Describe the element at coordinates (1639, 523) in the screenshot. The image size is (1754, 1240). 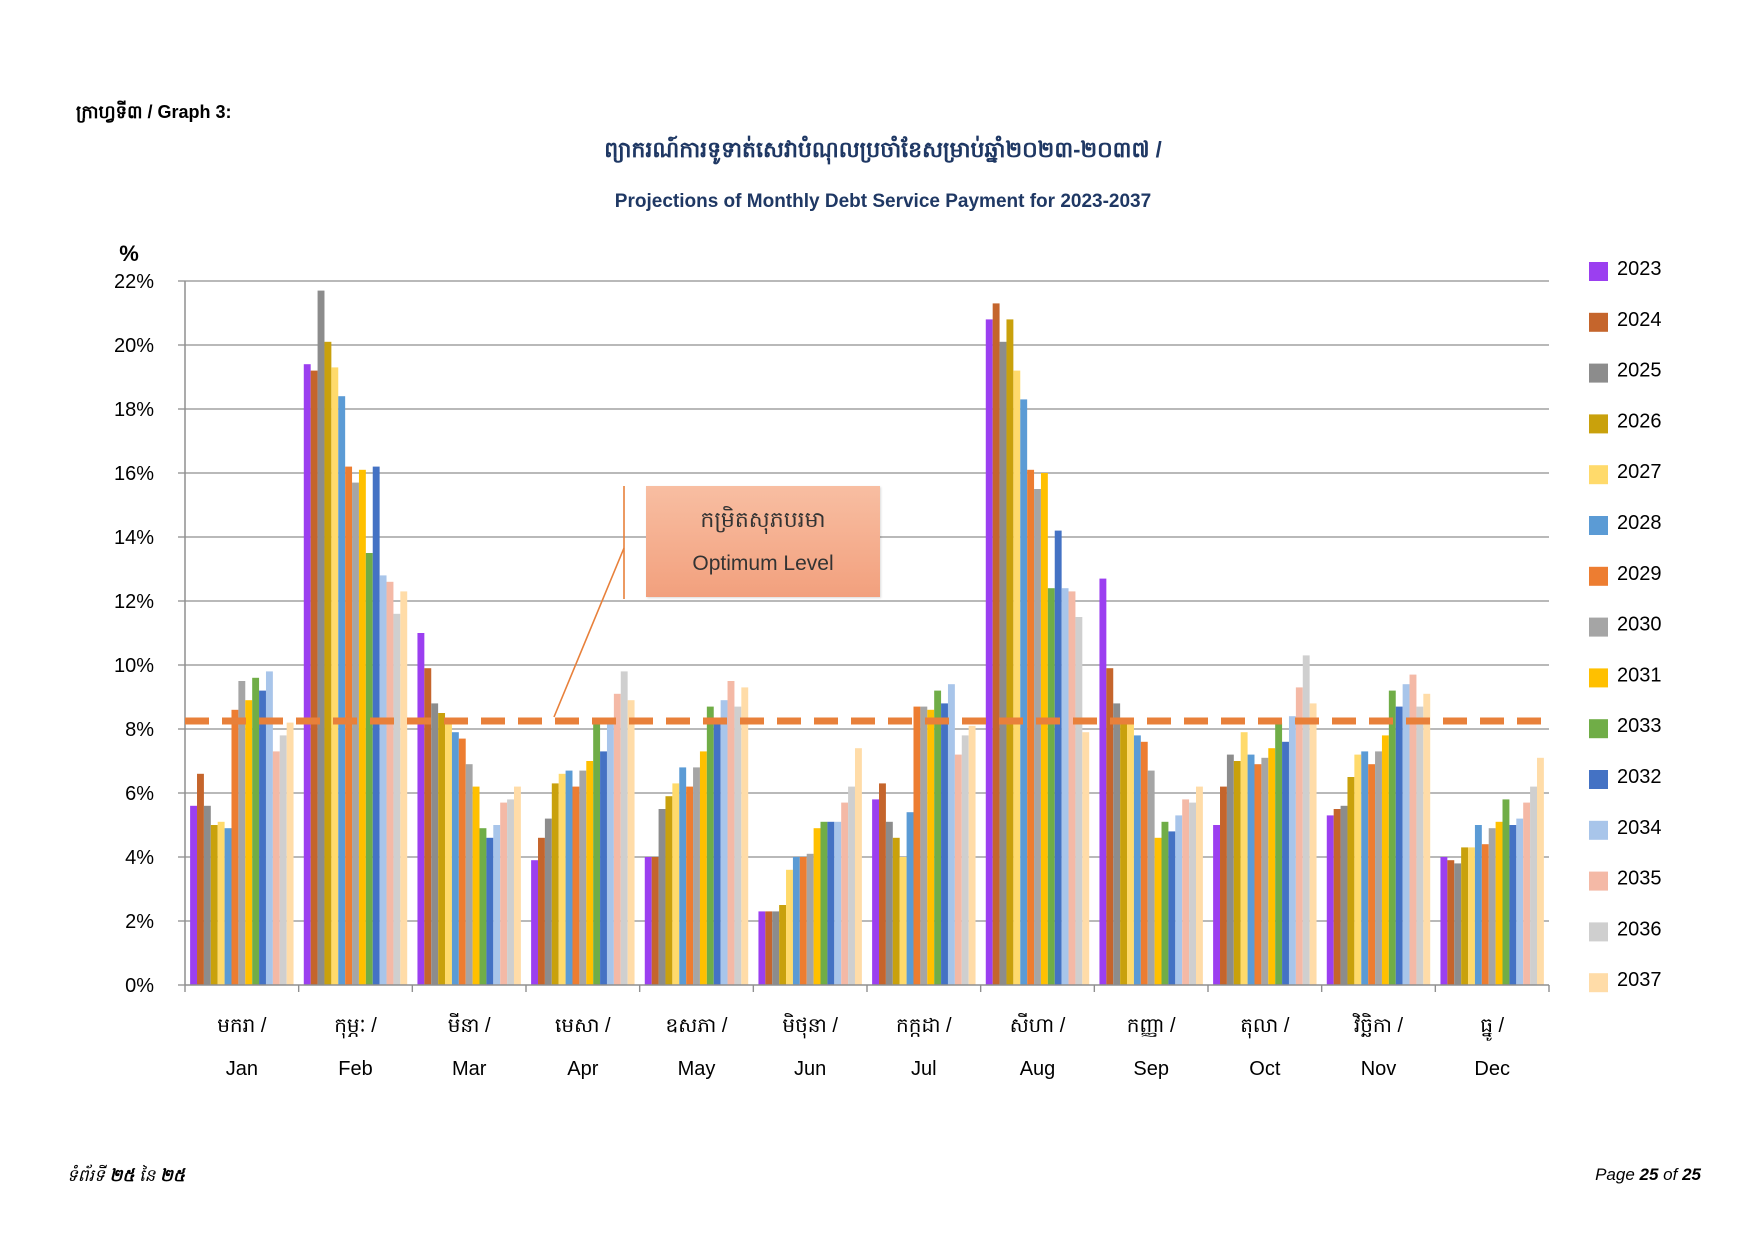
I see `legend-label: 2028` at that location.